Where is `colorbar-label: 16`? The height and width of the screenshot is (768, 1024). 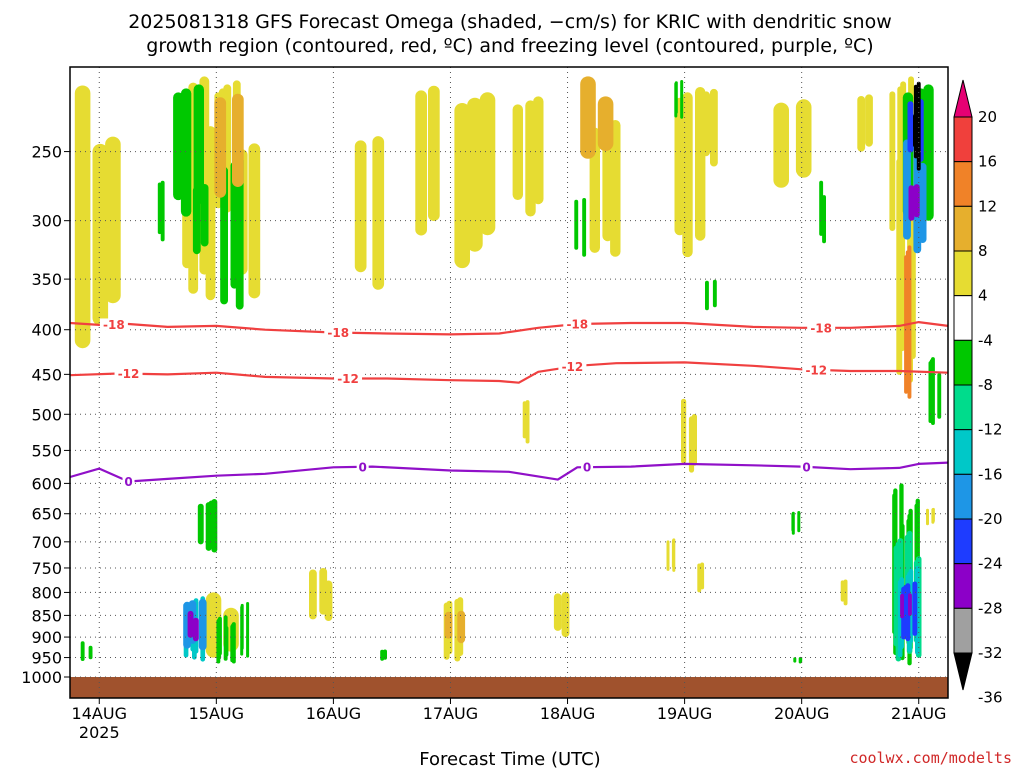 colorbar-label: 16 is located at coordinates (987, 162).